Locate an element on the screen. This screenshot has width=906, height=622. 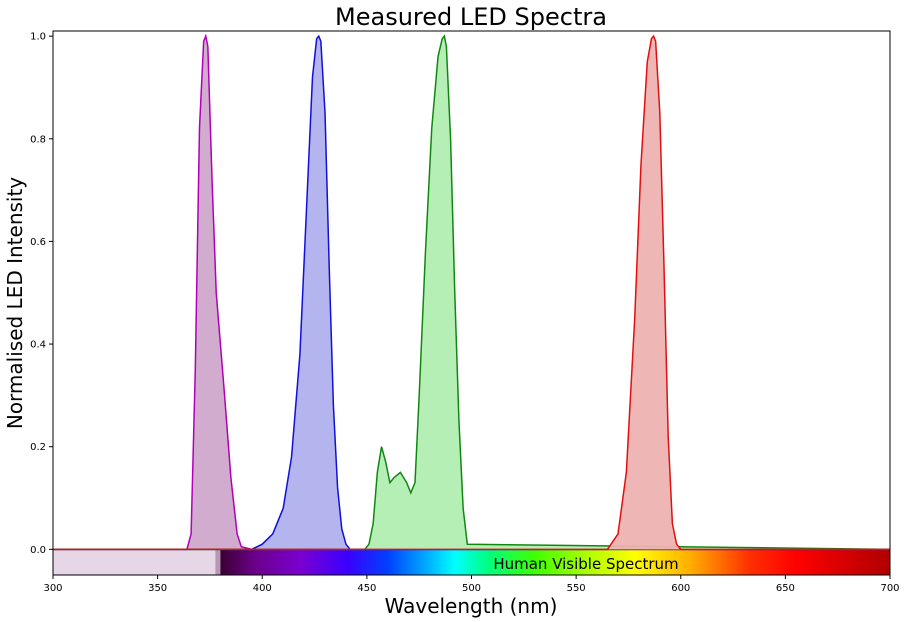
x-tick-label: 550 is located at coordinates (576, 588).